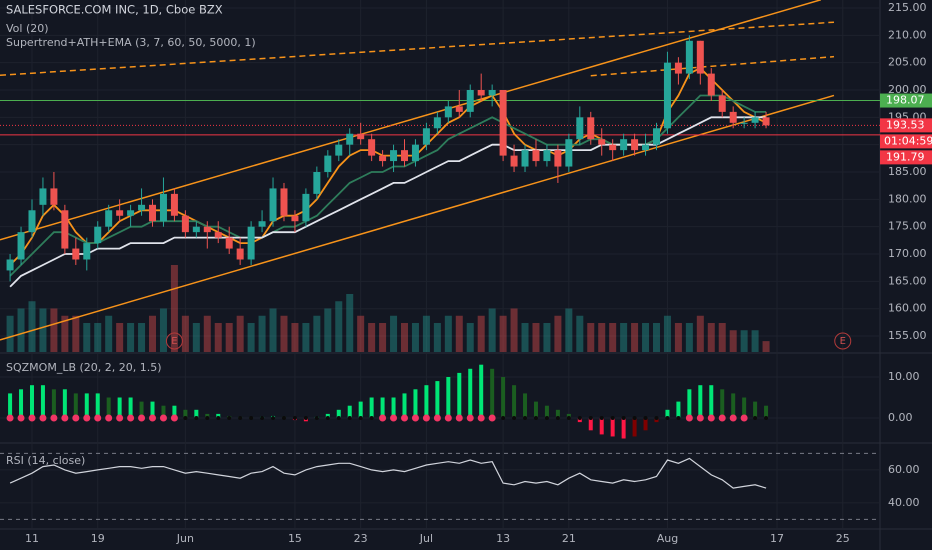 This screenshot has height=550, width=932. What do you see at coordinates (503, 538) in the screenshot?
I see `x-tick-label: 13` at bounding box center [503, 538].